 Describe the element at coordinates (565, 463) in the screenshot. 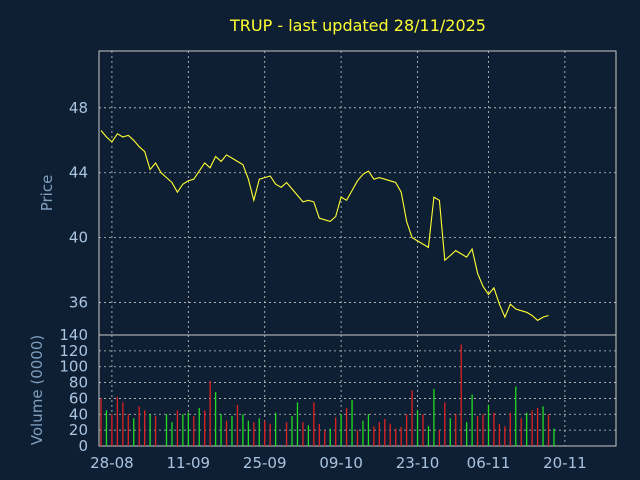

I see `date-x-tick-label: 20-11` at that location.